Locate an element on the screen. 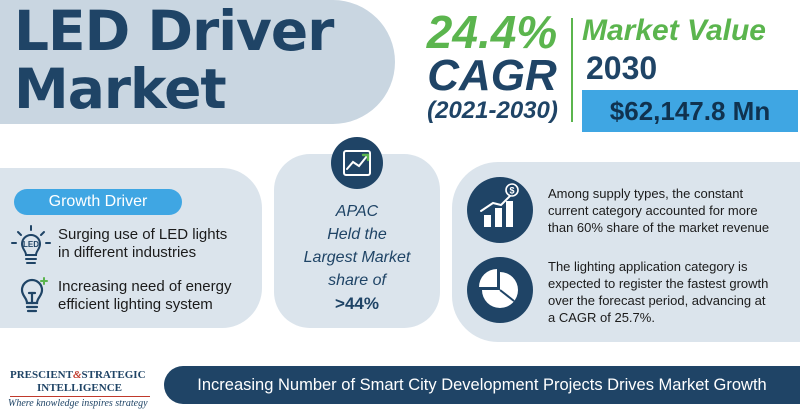  cagr-value: 24.4% is located at coordinates (492, 32).